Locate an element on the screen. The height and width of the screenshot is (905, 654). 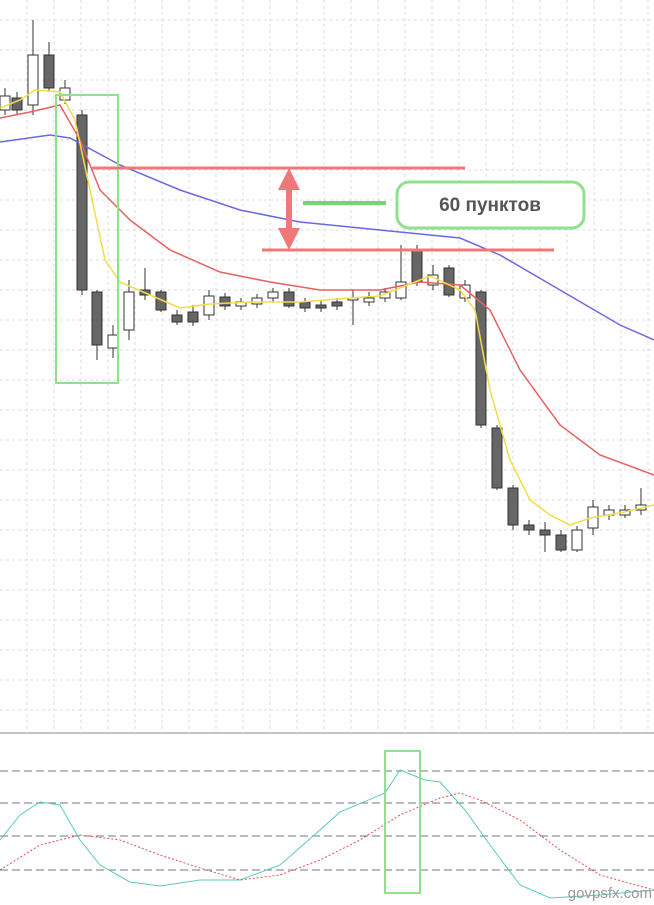
label-box is located at coordinates (490, 205).